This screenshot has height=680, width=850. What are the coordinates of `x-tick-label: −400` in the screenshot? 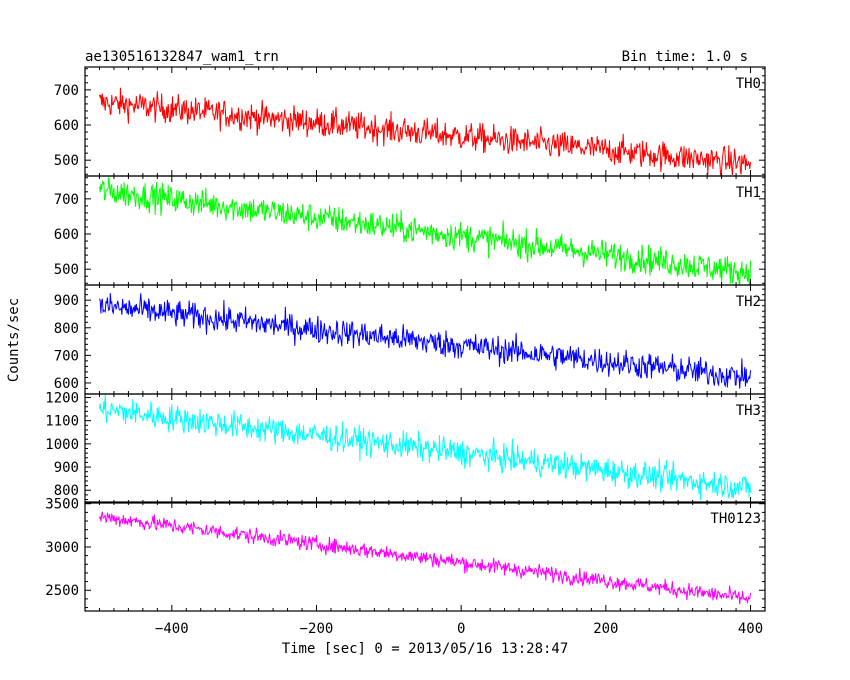 It's located at (172, 629).